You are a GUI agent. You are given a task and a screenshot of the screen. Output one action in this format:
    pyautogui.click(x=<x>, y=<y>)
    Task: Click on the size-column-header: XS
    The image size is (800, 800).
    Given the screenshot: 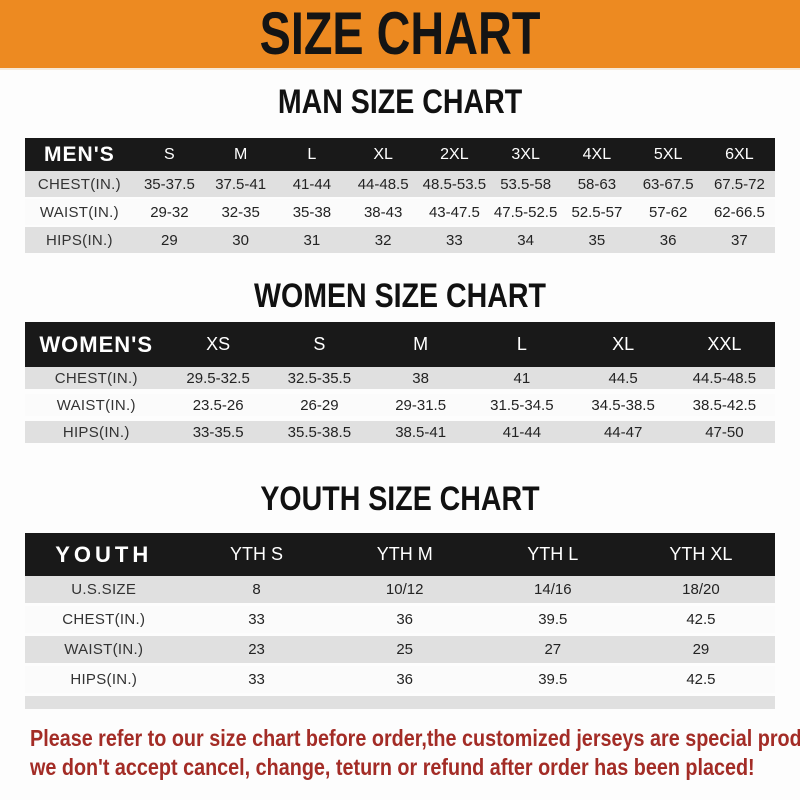 What is the action you would take?
    pyautogui.click(x=218, y=344)
    